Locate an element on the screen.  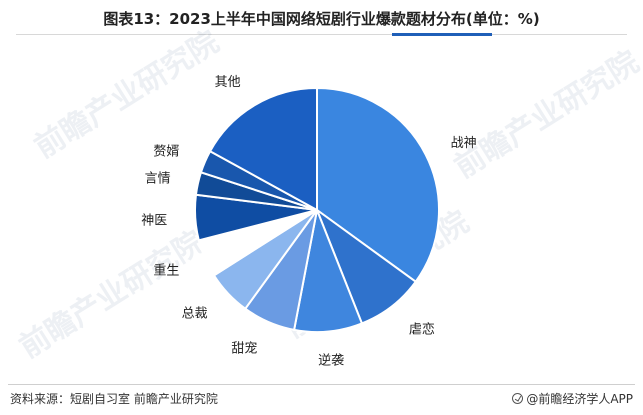
brand-logo-icon is located at coordinates (518, 398).